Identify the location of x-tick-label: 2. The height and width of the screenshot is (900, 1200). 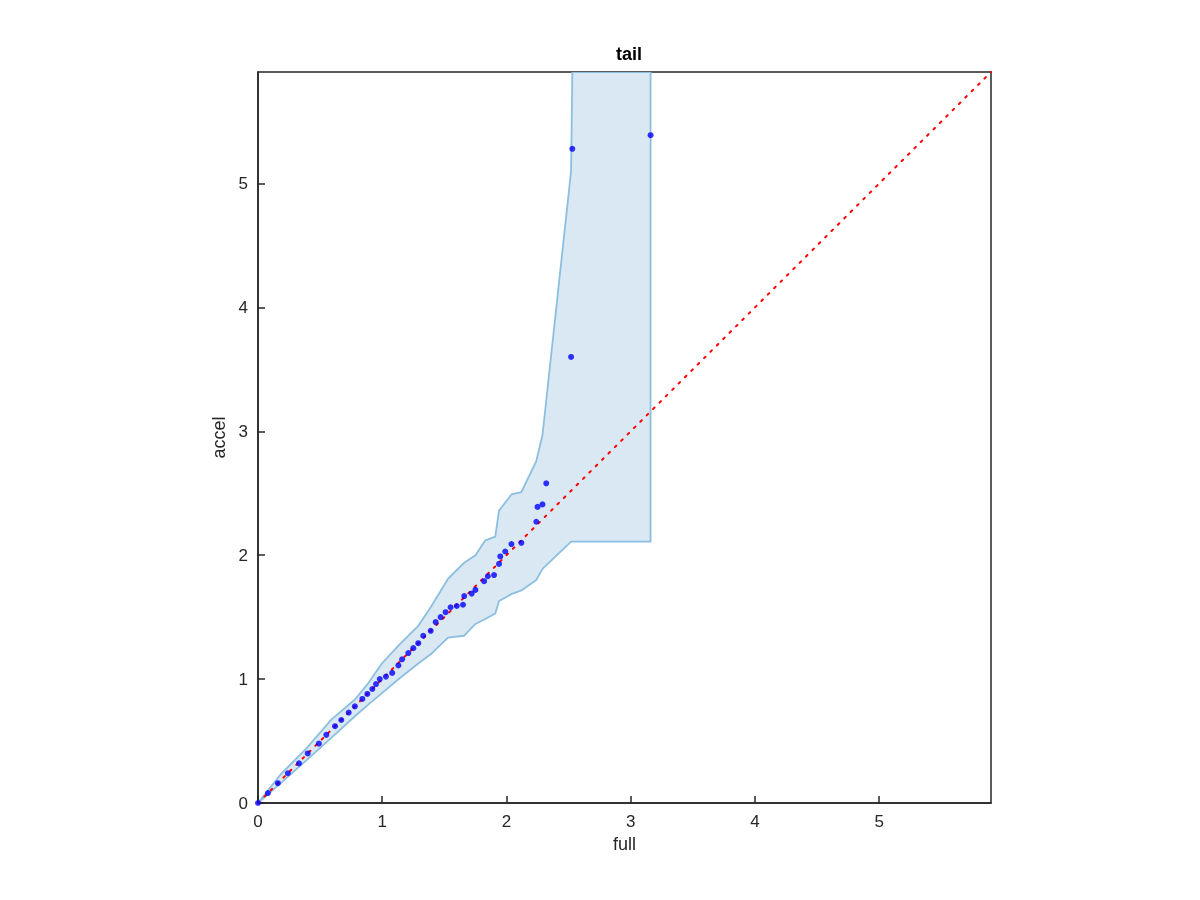
(506, 821).